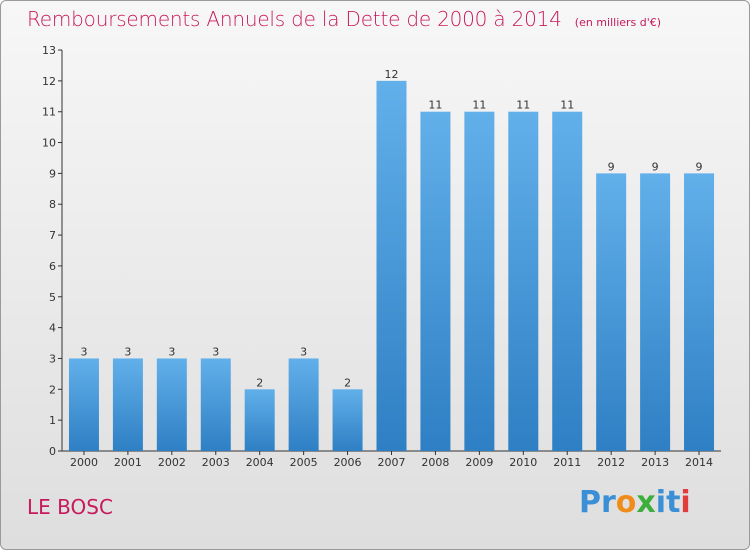 This screenshot has width=750, height=550. Describe the element at coordinates (127, 404) in the screenshot. I see `bar-2001` at that location.